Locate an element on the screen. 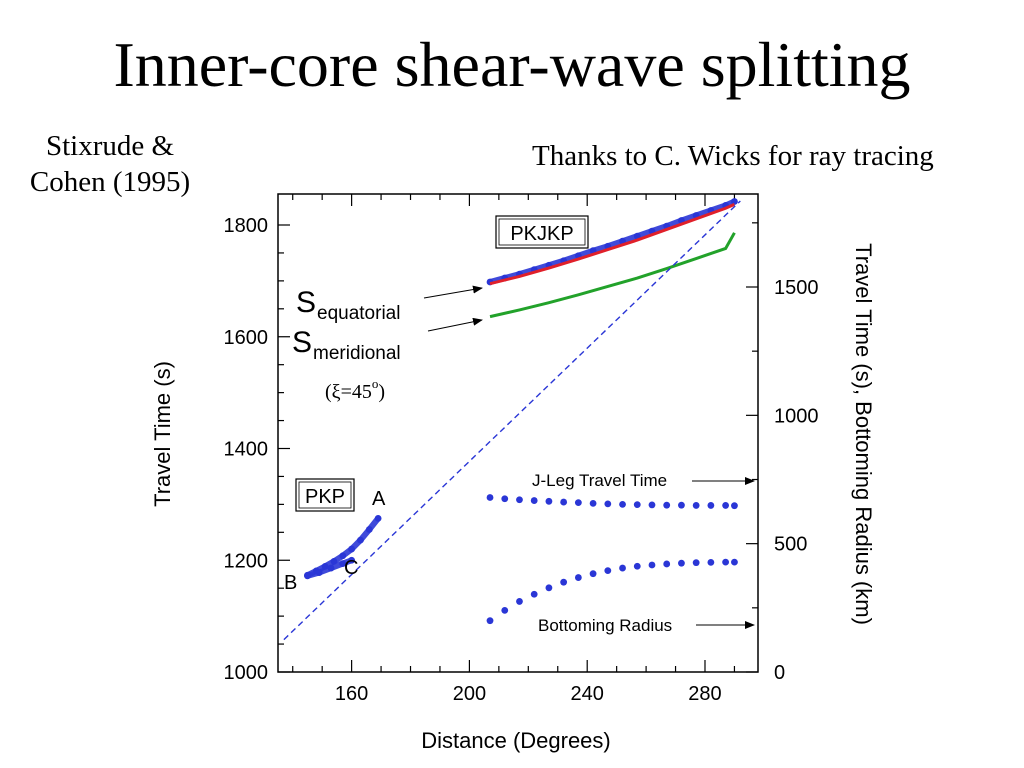  x-tick-label: 240 is located at coordinates (587, 694).